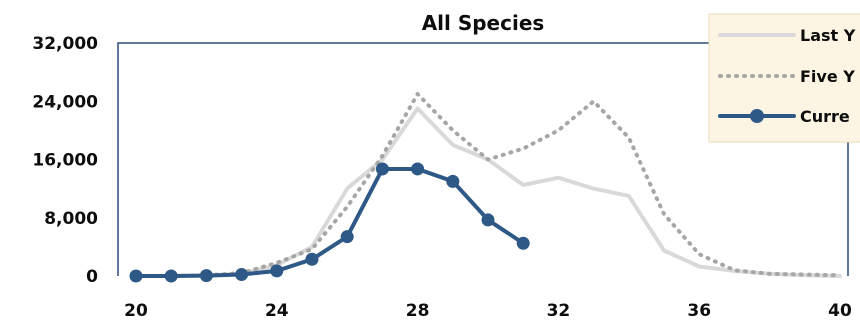 Image resolution: width=860 pixels, height=324 pixels. I want to click on legend-label-0: Last Y, so click(828, 35).